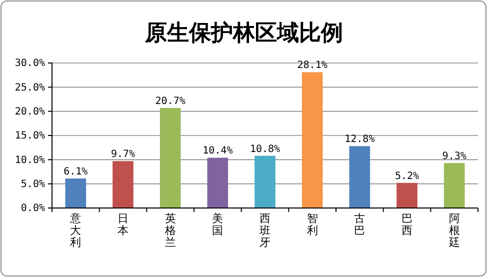 This screenshot has height=278, width=488. What do you see at coordinates (217, 151) in the screenshot?
I see `data-label: 10.4%` at bounding box center [217, 151].